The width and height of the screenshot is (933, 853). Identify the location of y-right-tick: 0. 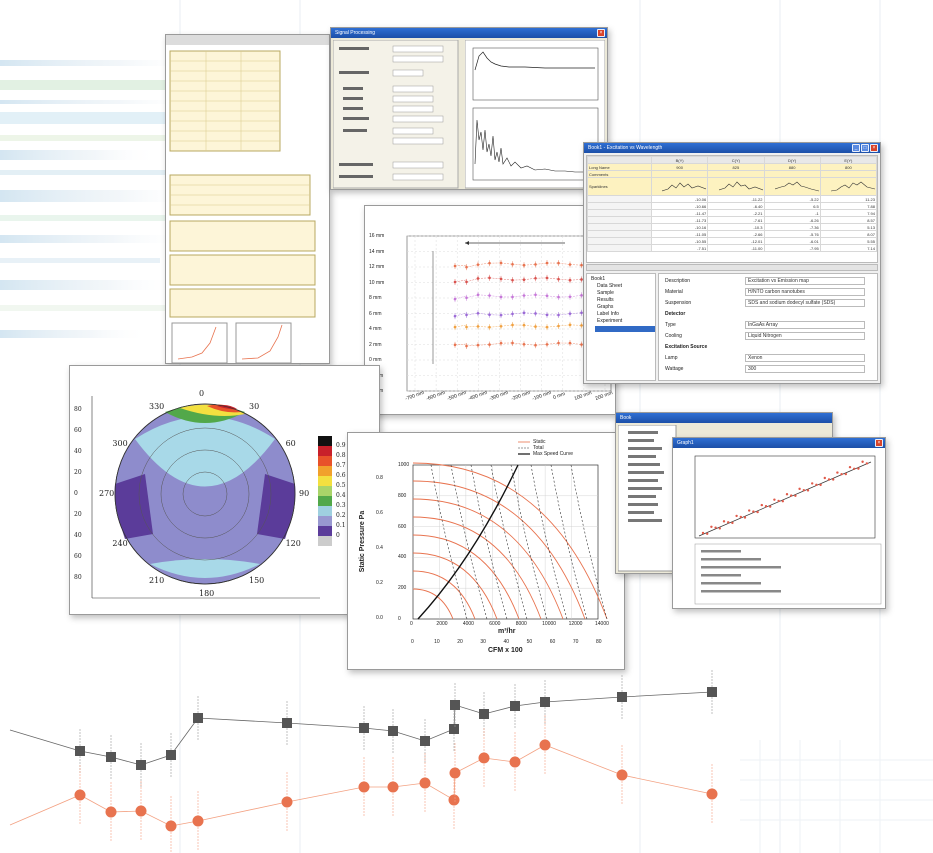
(399, 619).